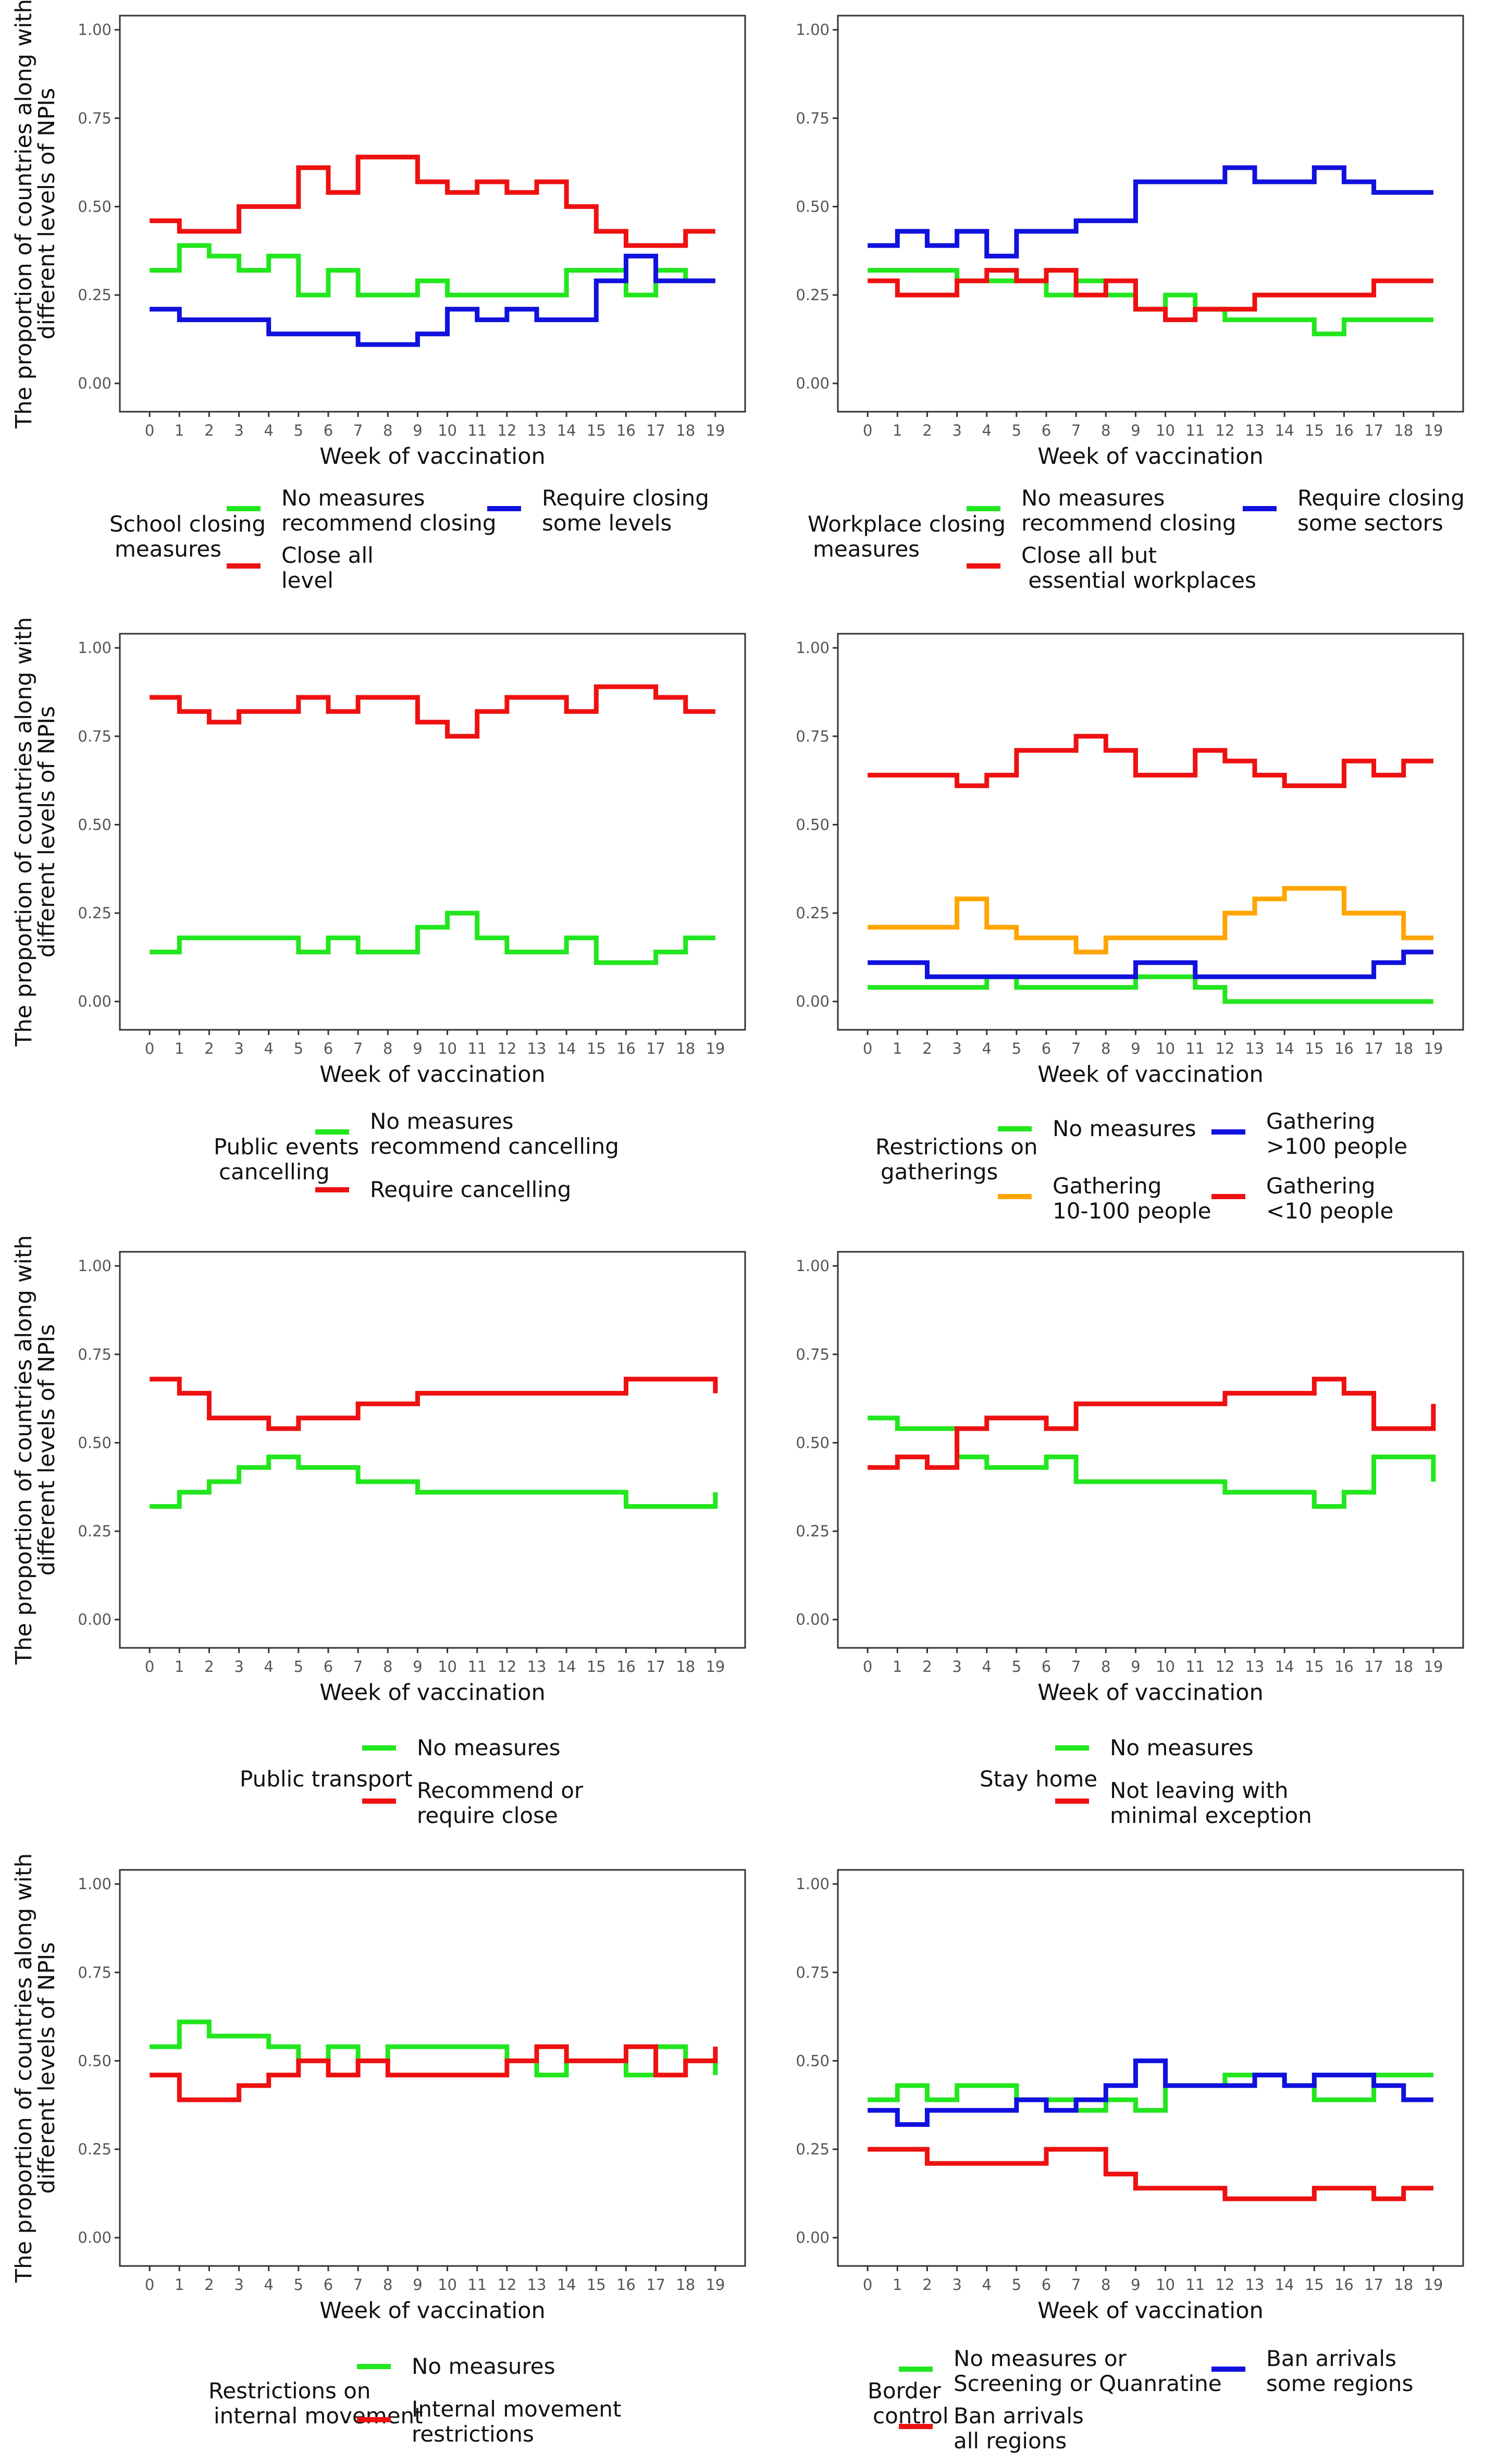 This screenshot has width=1509, height=2464. I want to click on legend-entry-2: Not leaving with minimal exception, so click(1211, 1803).